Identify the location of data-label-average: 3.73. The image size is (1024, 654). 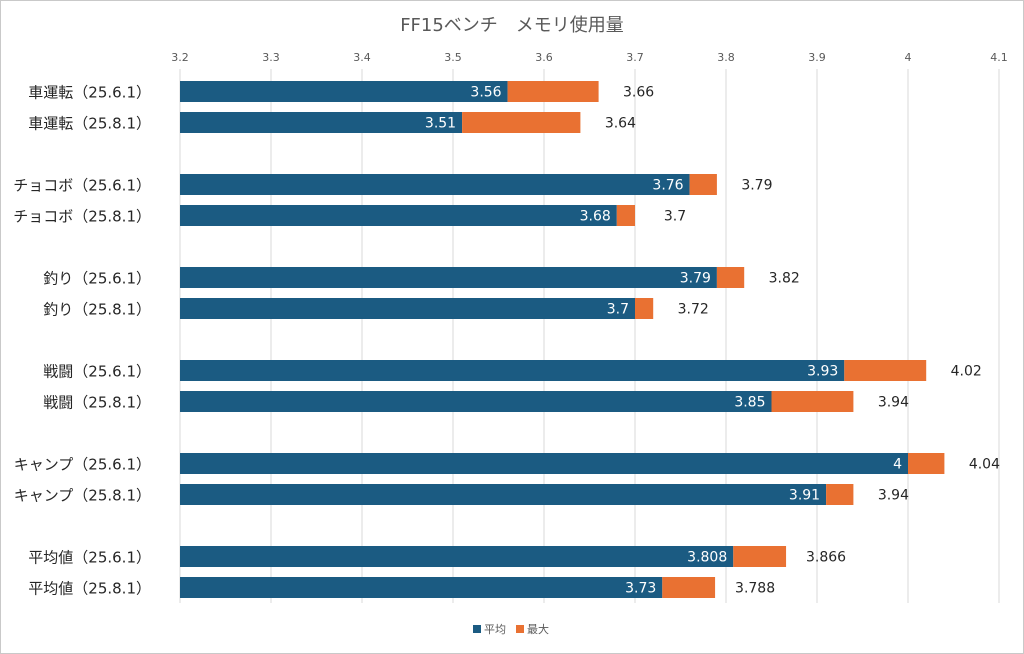
(640, 589).